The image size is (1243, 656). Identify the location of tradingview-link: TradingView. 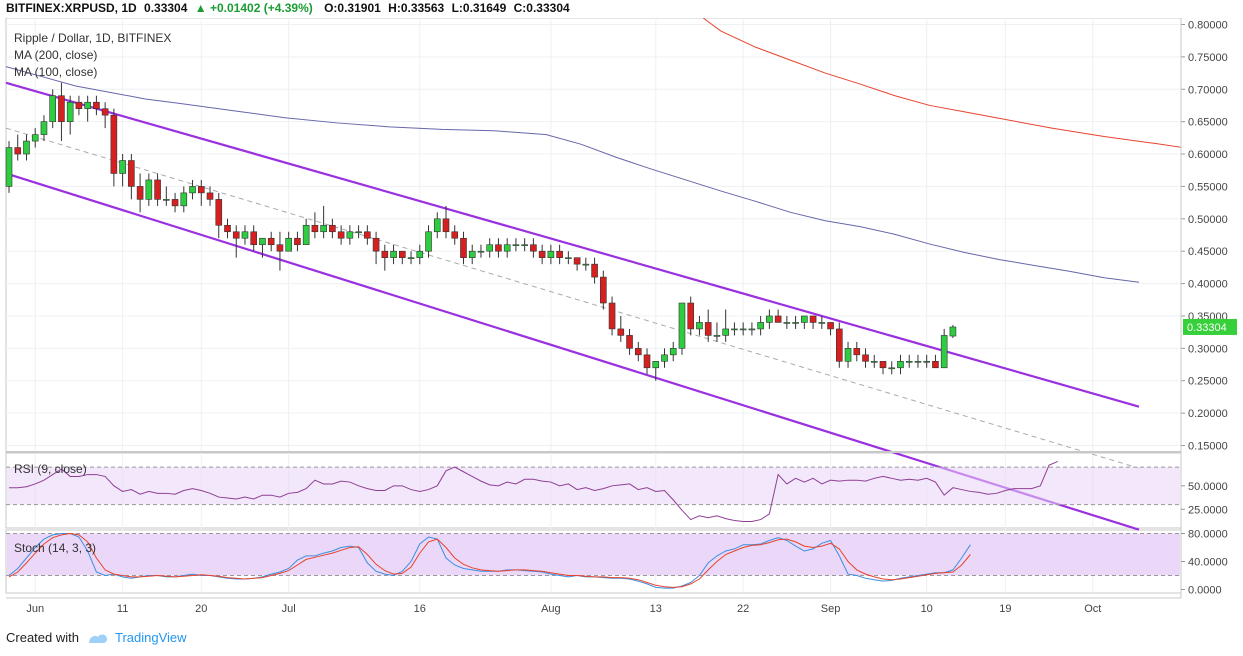
(150, 637).